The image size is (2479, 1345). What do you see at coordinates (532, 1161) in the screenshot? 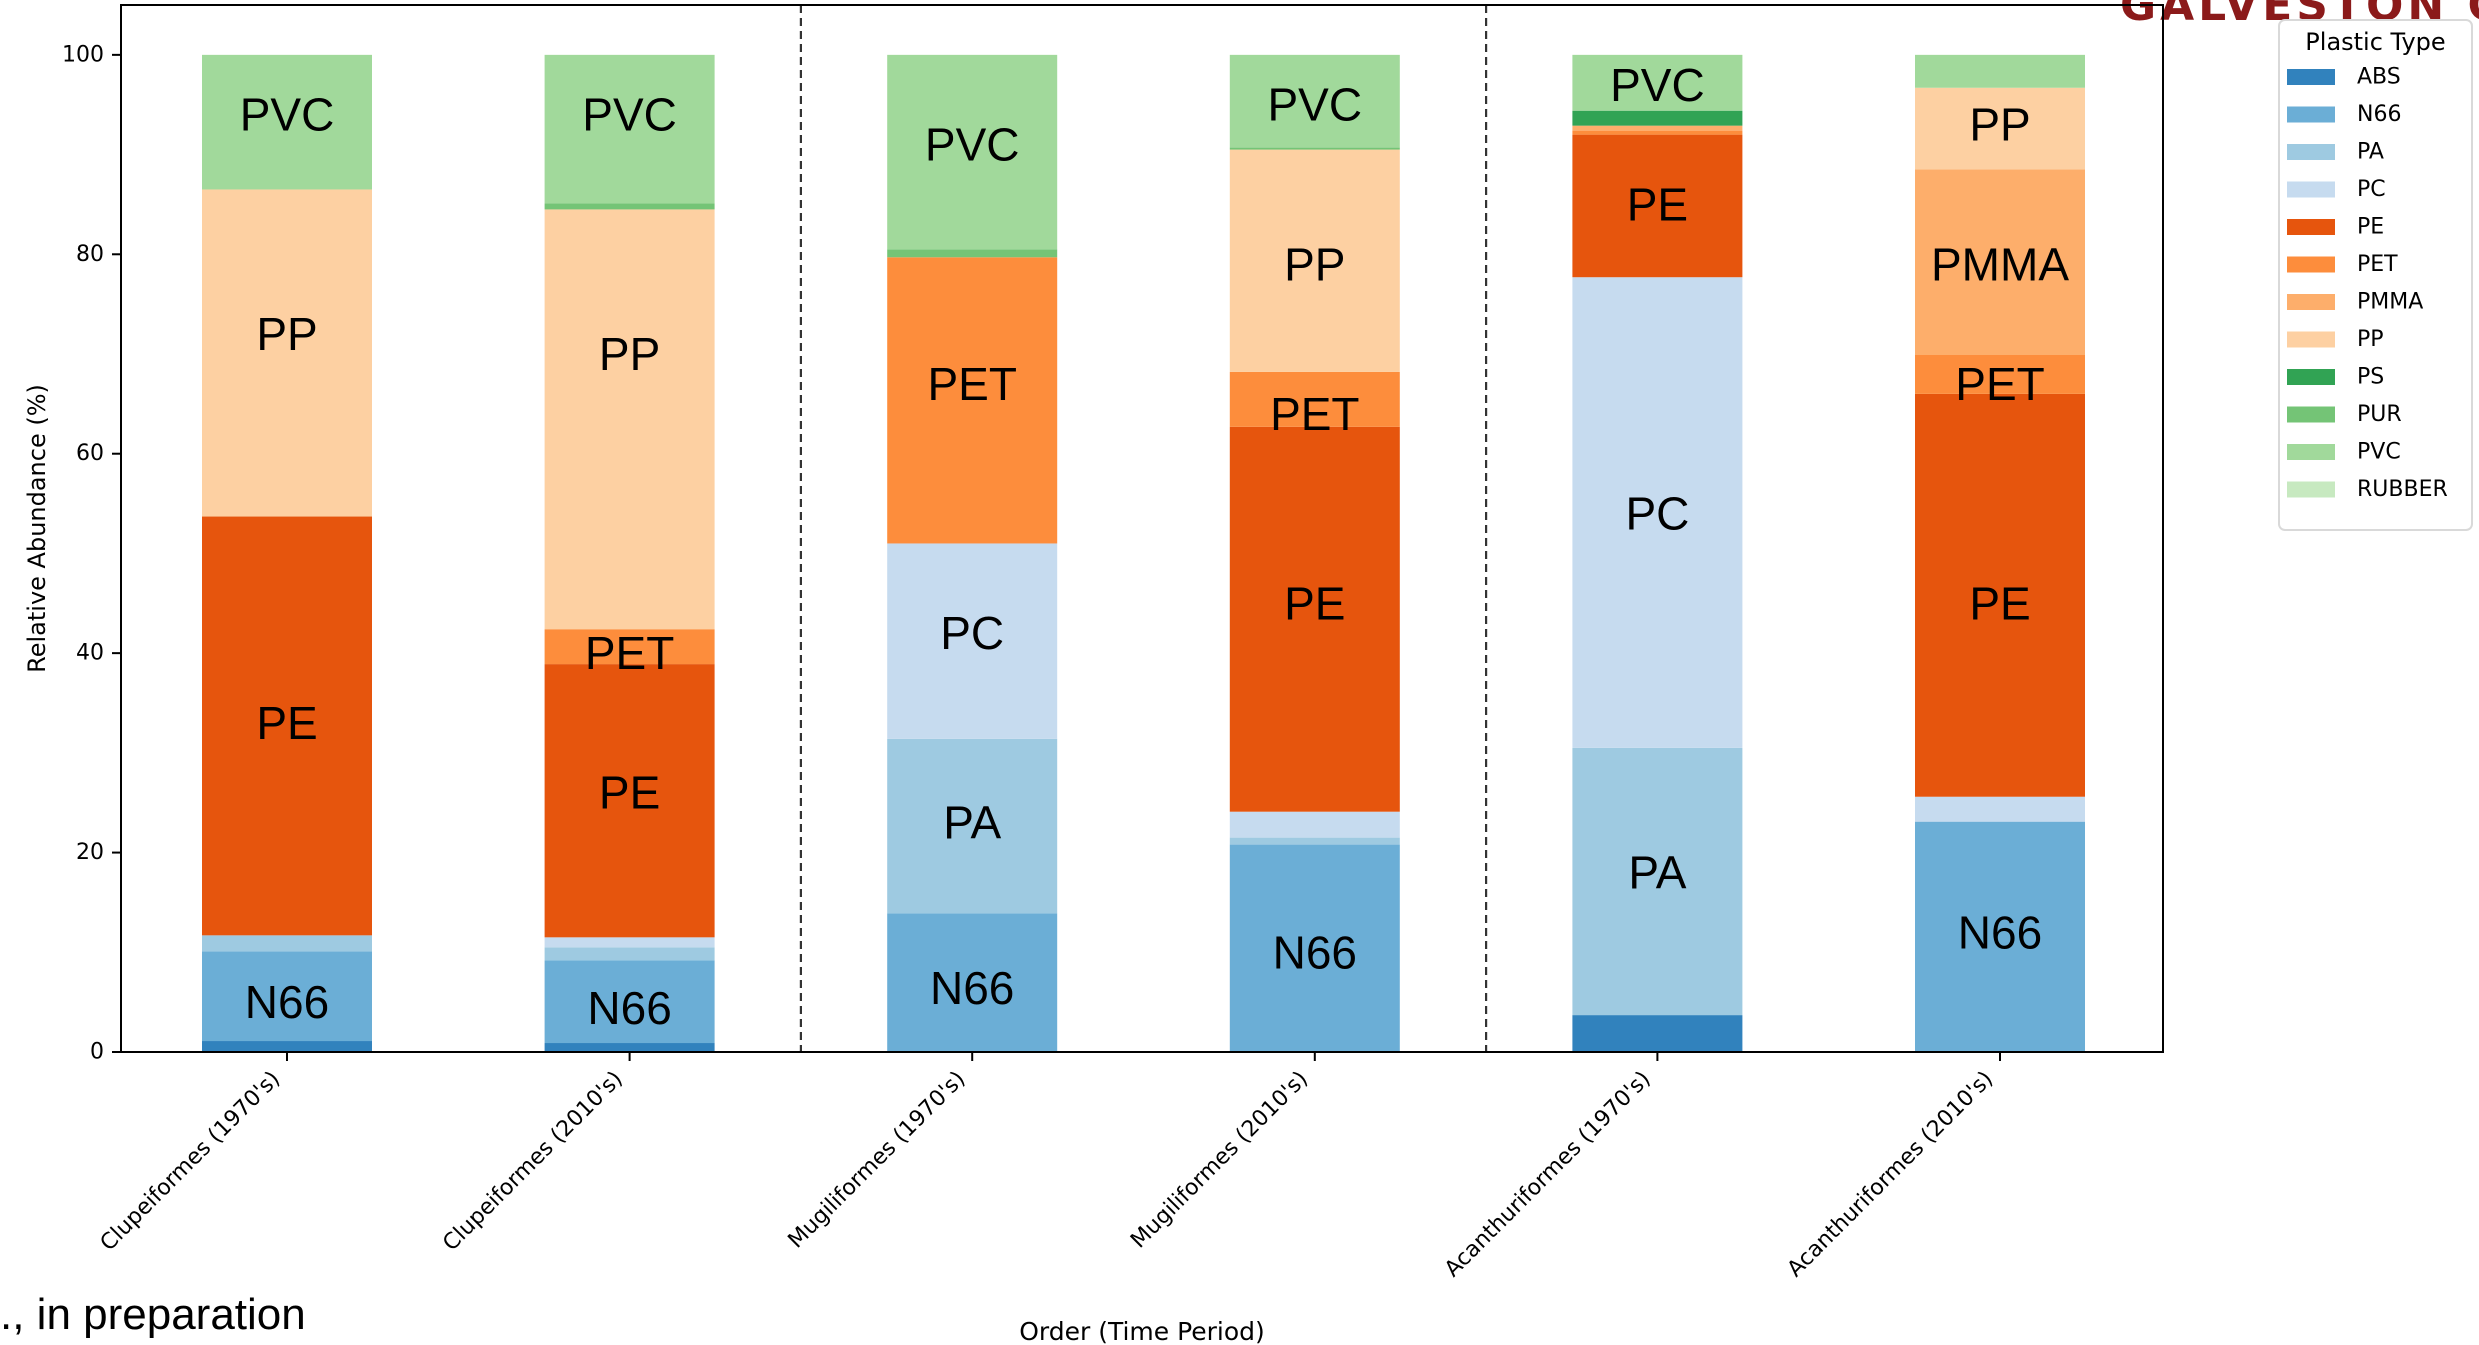
I see `x-tick-label: Clupeiformes (2010's)` at bounding box center [532, 1161].